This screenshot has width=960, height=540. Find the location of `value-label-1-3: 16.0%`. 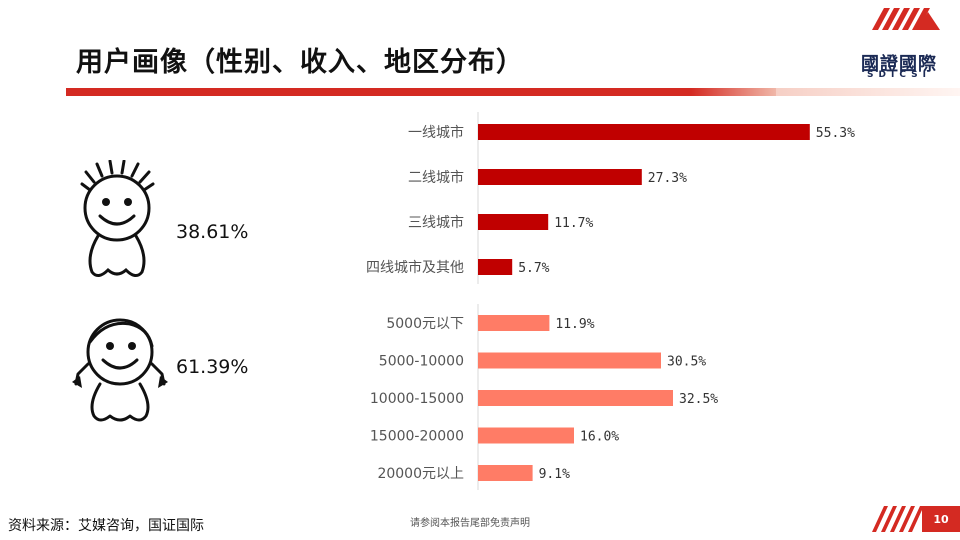

value-label-1-3: 16.0% is located at coordinates (599, 437).